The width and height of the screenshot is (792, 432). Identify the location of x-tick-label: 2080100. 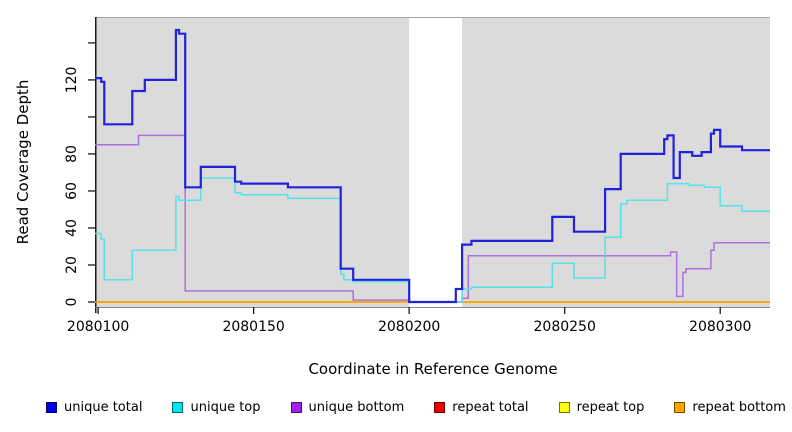
(98, 327).